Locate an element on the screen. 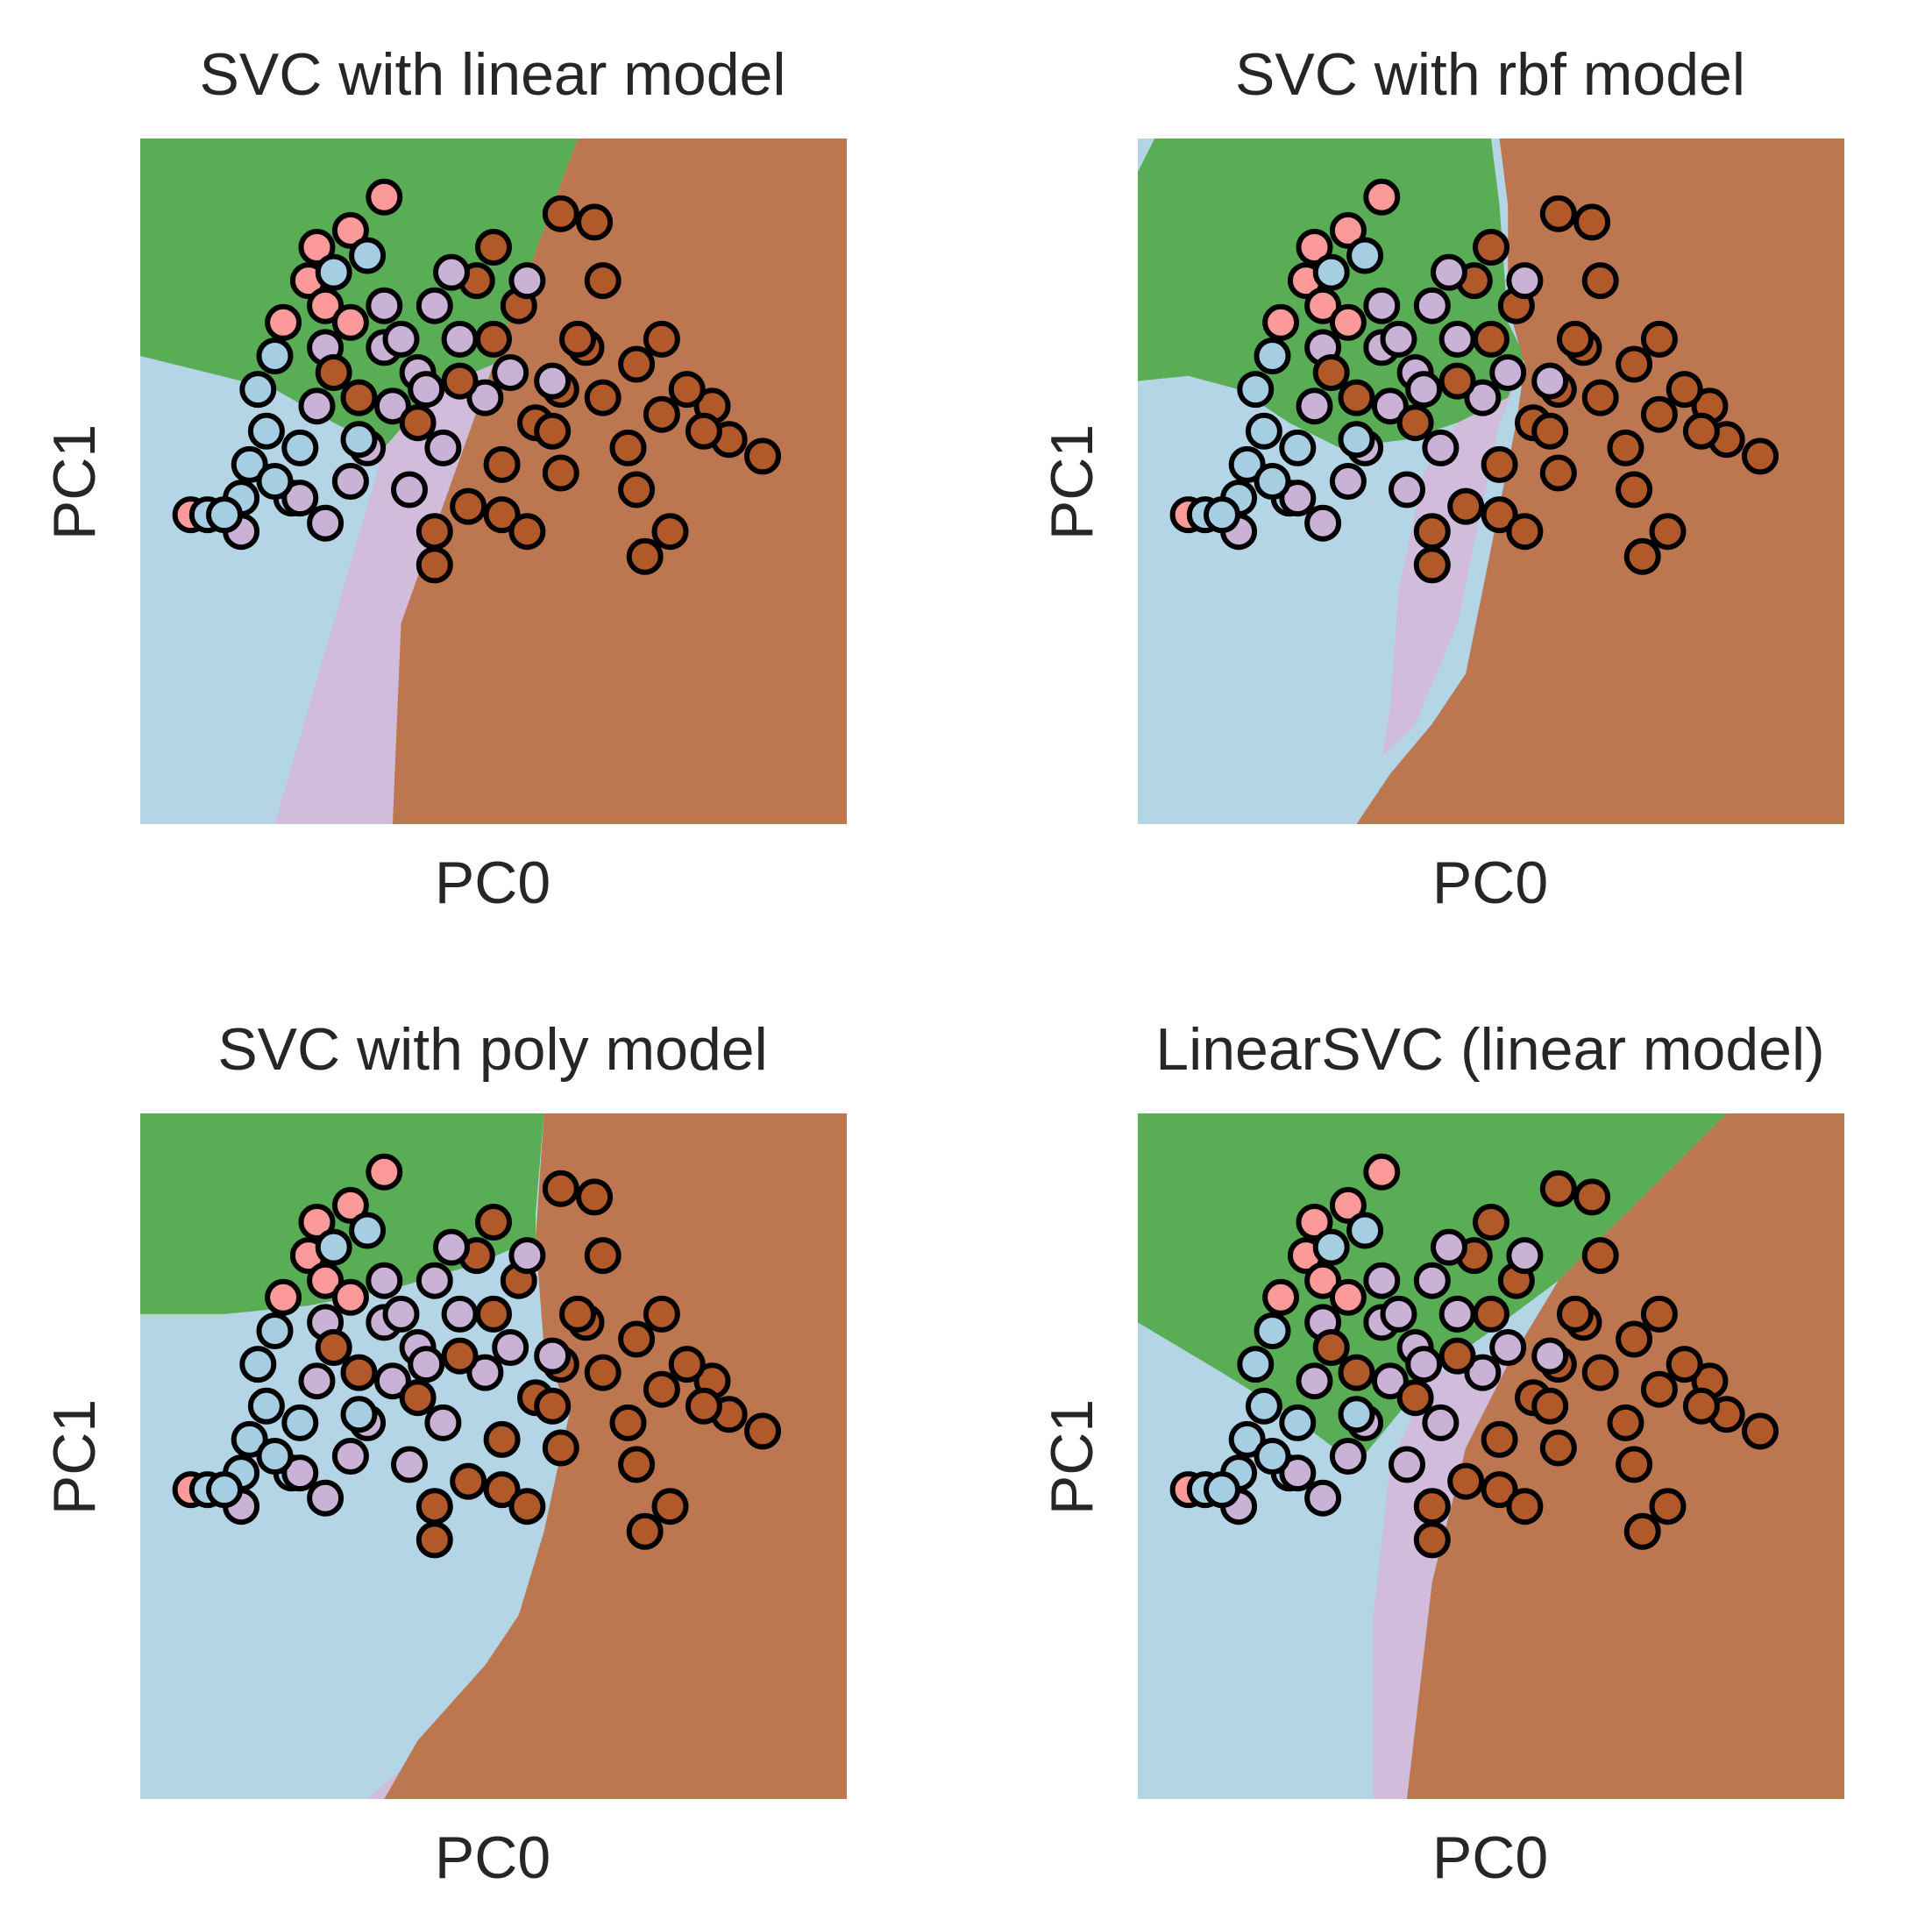 The image size is (1932, 1920). subplot-1-xlabel: PC0 is located at coordinates (492, 883).